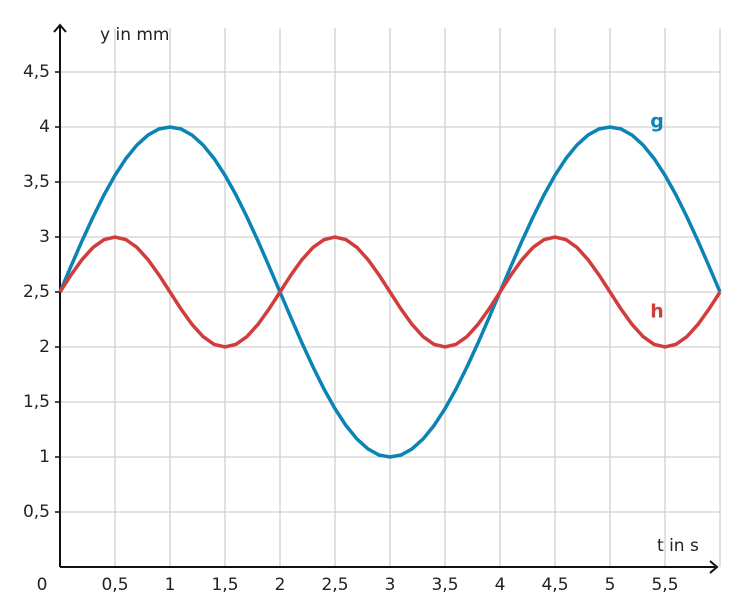  What do you see at coordinates (170, 585) in the screenshot?
I see `x-tick-label: 1` at bounding box center [170, 585].